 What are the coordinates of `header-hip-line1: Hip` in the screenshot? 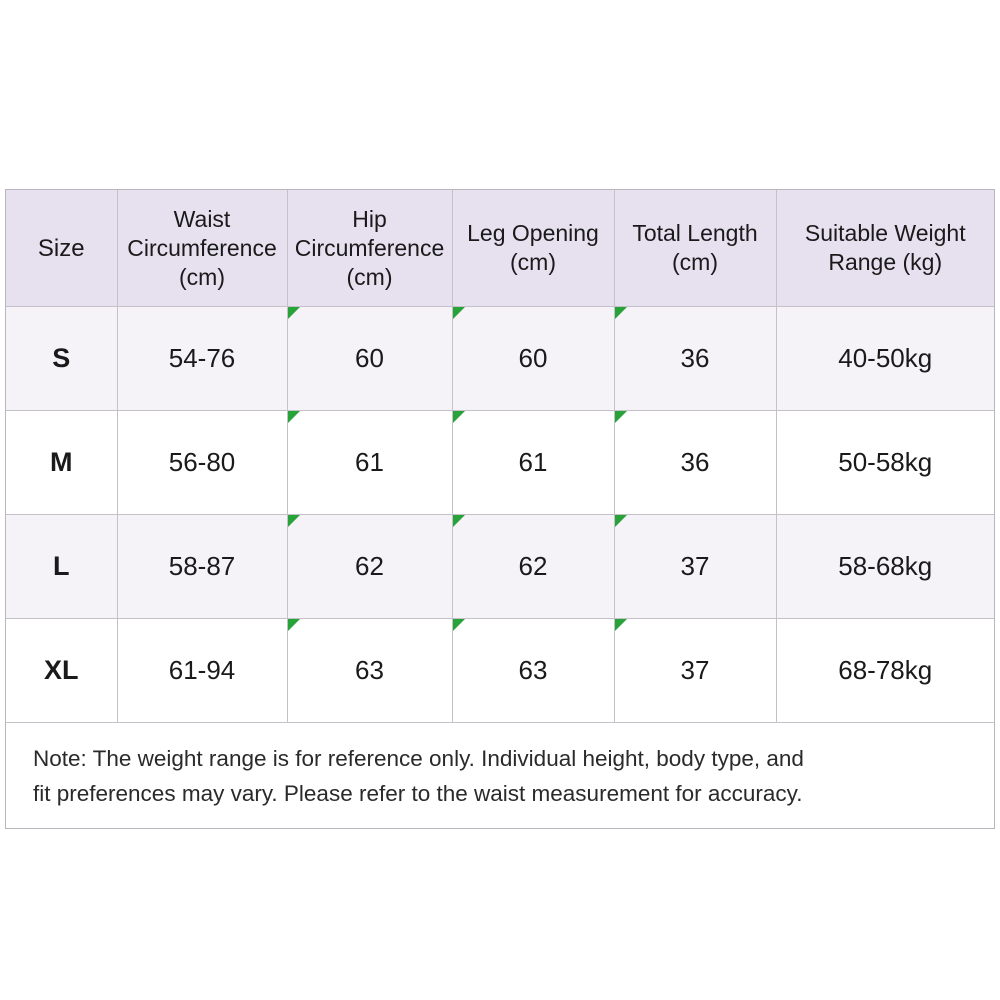 It's located at (369, 218).